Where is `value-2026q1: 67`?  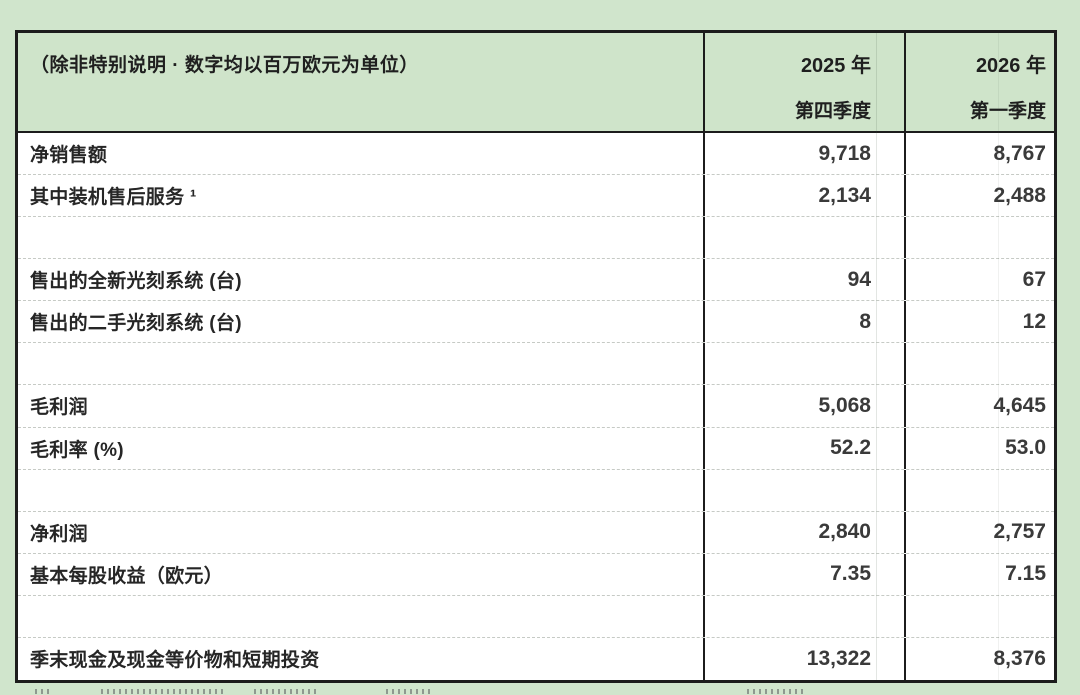 value-2026q1: 67 is located at coordinates (979, 280).